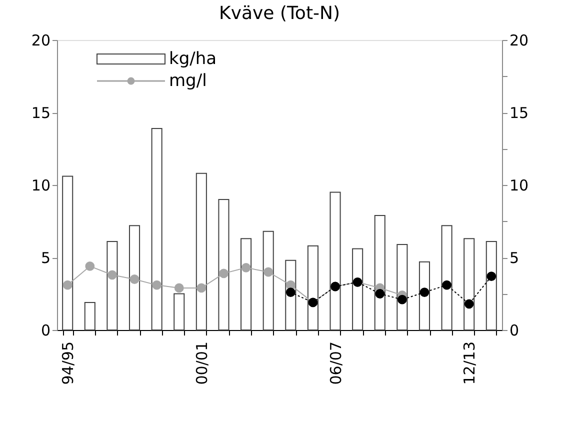 The height and width of the screenshot is (441, 583). I want to click on y2-tick-label: 10, so click(519, 185).